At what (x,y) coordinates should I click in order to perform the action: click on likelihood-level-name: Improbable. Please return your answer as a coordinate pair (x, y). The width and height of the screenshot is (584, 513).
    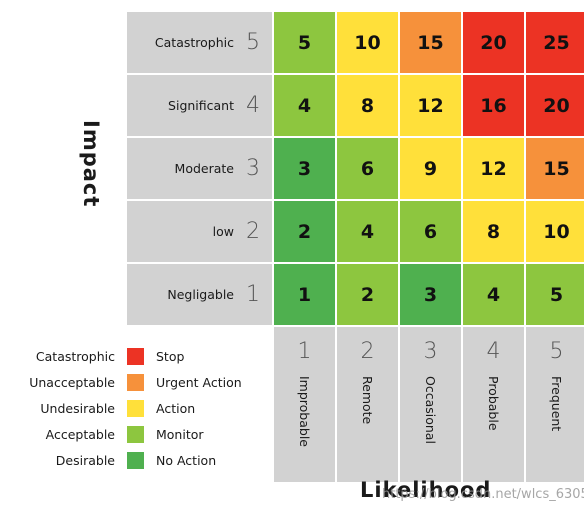
    Looking at the image, I should click on (304, 412).